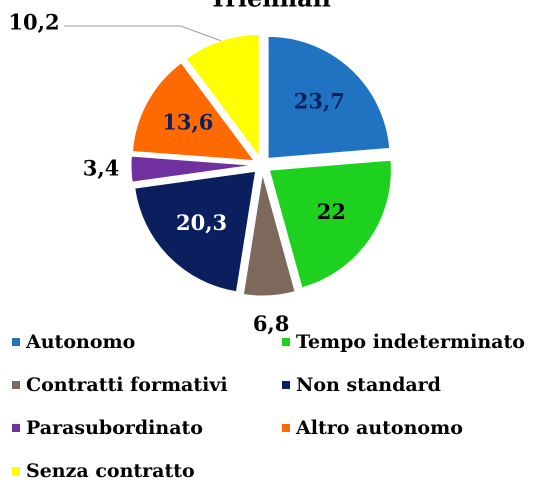  I want to click on legend-label: Autonomo, so click(80, 342).